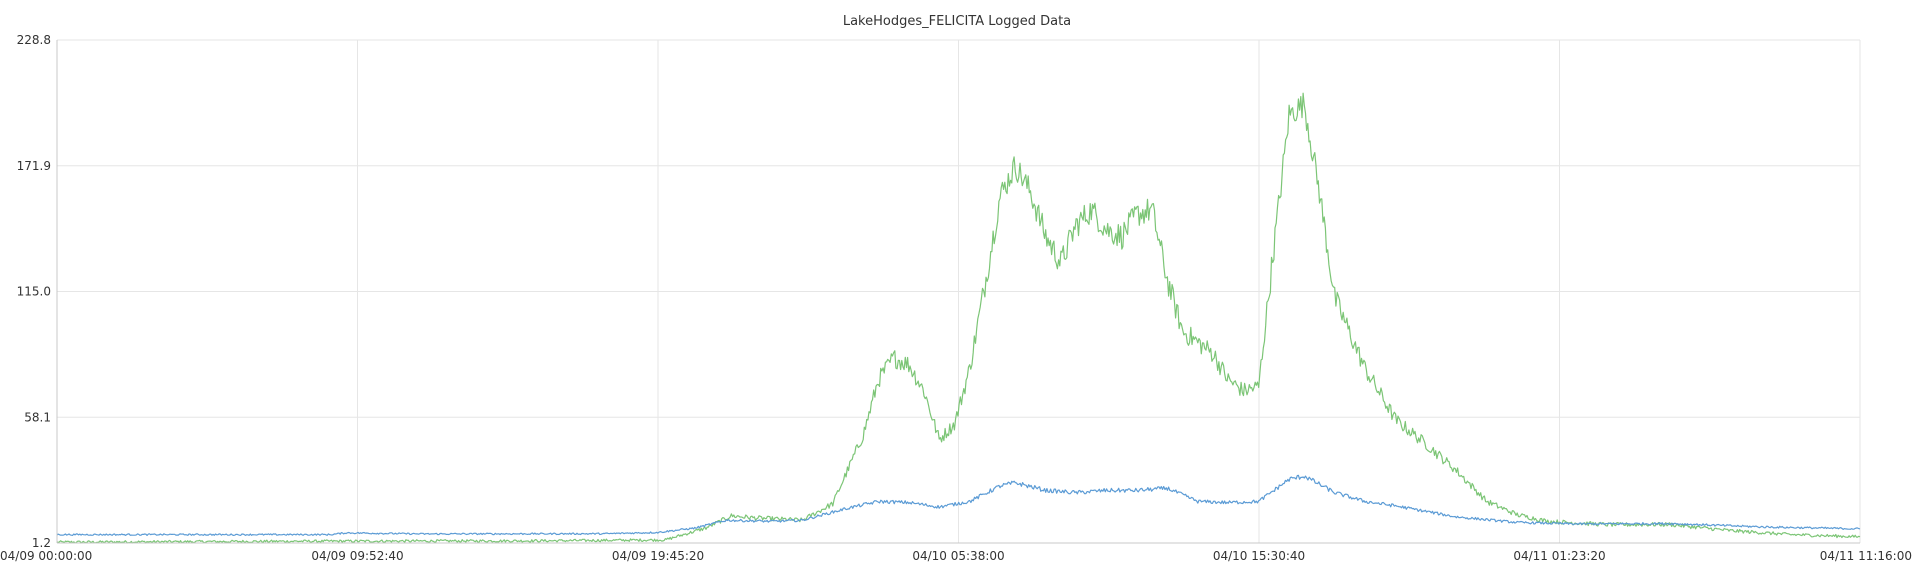 The image size is (1914, 575). I want to click on x-tick-label: 04/10 05:38:00, so click(958, 556).